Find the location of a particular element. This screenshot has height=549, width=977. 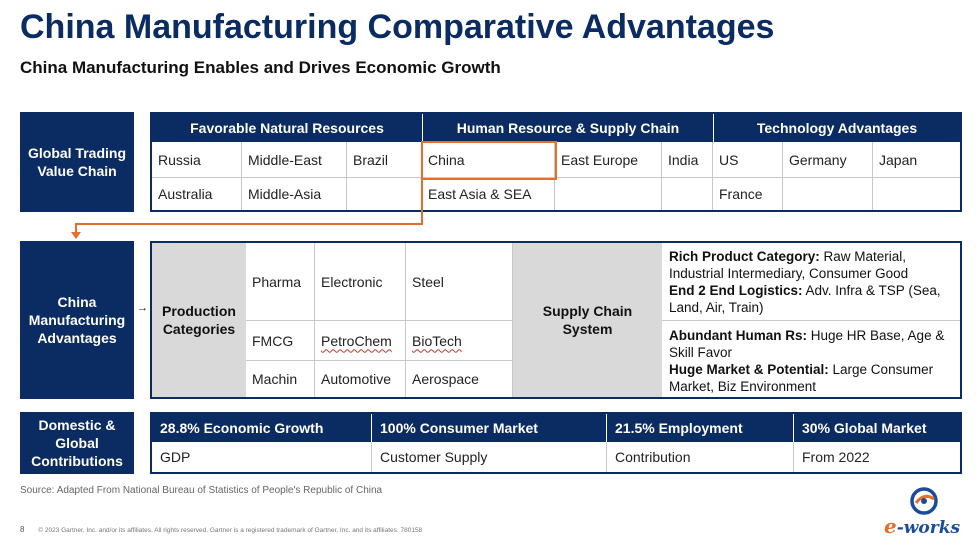

eworks-logo-text: e-works is located at coordinates (922, 526).